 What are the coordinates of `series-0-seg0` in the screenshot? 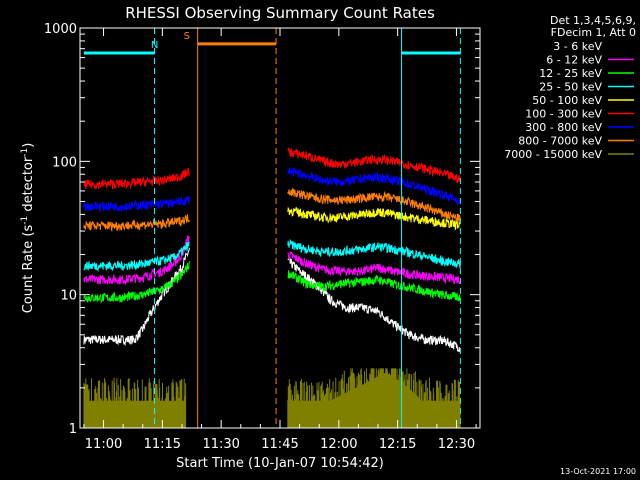 It's located at (136, 297).